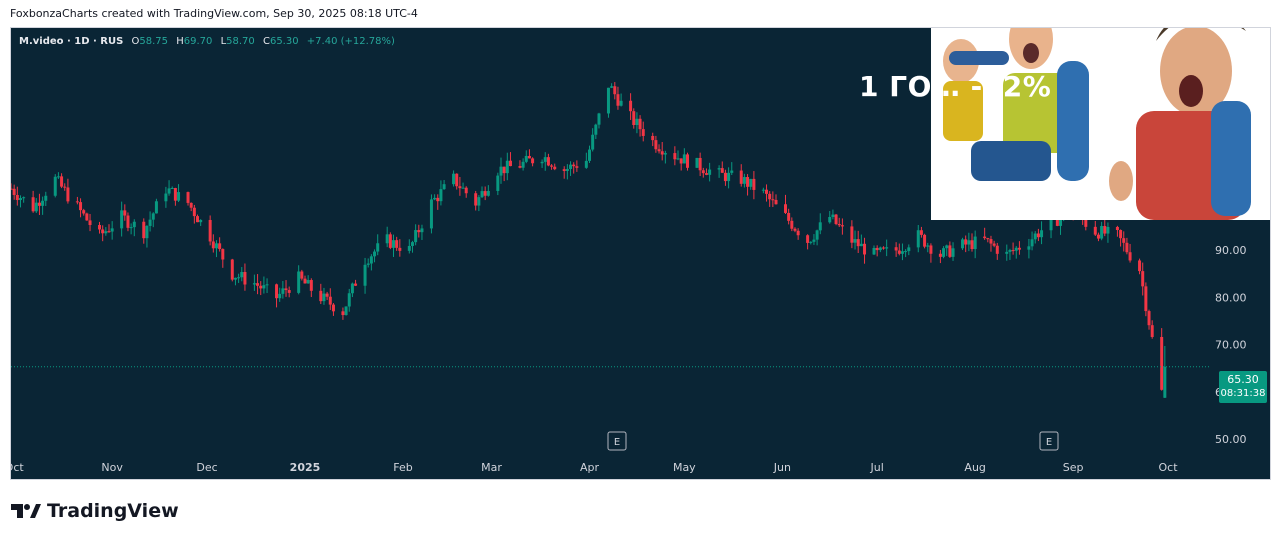 The width and height of the screenshot is (1281, 541). What do you see at coordinates (782, 467) in the screenshot?
I see `x-tick-label: Jun` at bounding box center [782, 467].